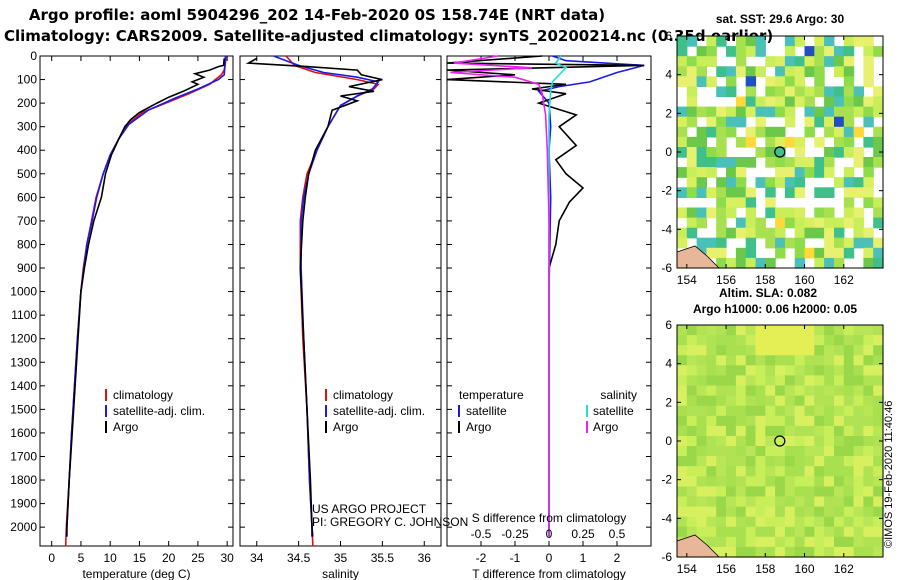 This screenshot has height=580, width=900. What do you see at coordinates (257, 558) in the screenshot?
I see `x-tick-label: 34` at bounding box center [257, 558].